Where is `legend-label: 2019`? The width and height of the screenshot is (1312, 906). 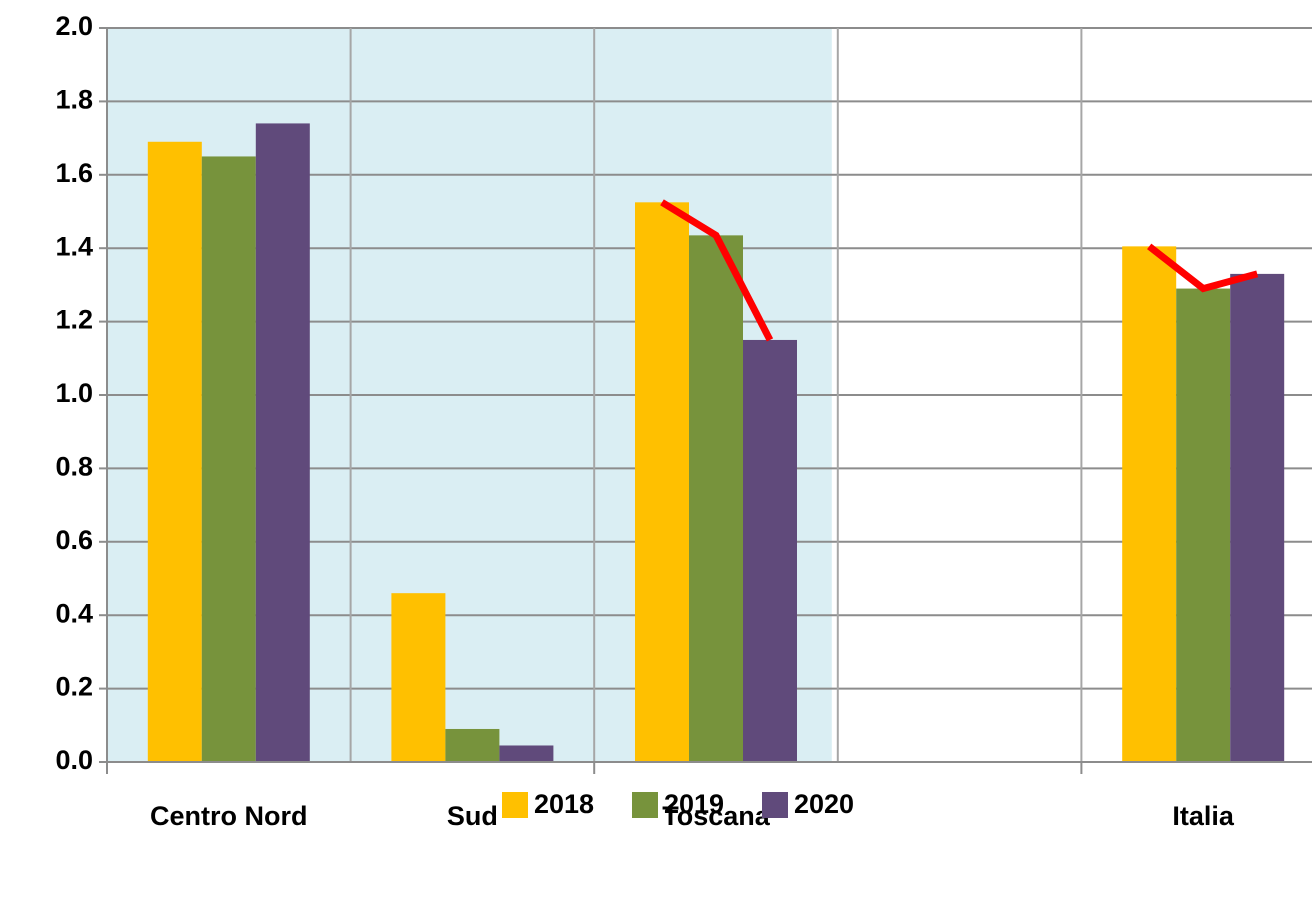
legend-label: 2019 is located at coordinates (694, 804).